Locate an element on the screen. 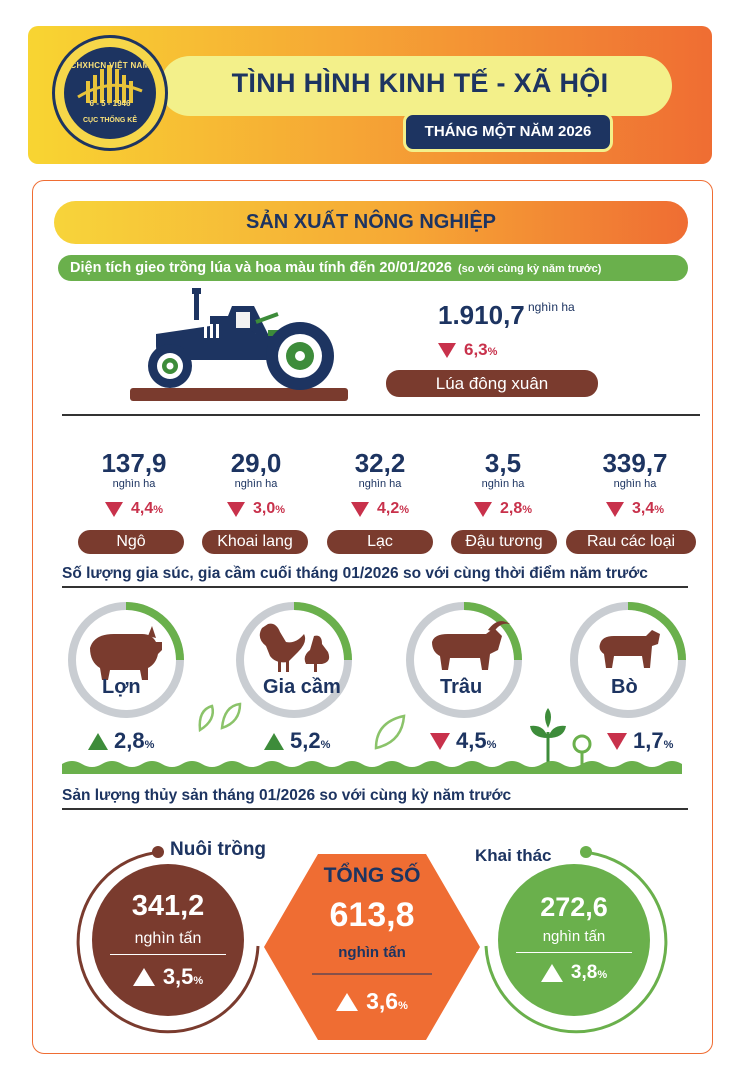 The width and height of the screenshot is (745, 1080). crop-value: 339,7 is located at coordinates (635, 463).